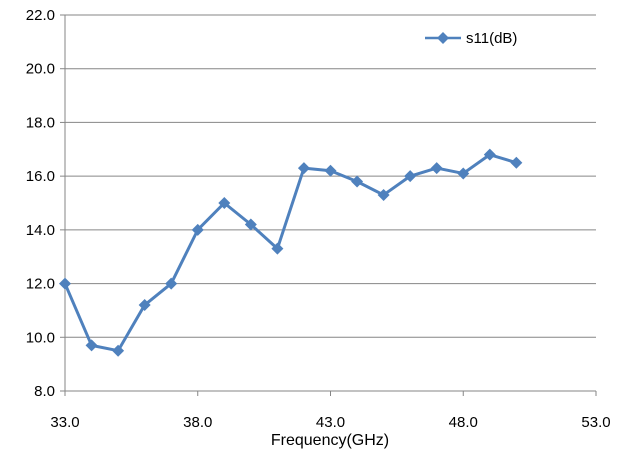 The width and height of the screenshot is (626, 456). Describe the element at coordinates (45, 203) in the screenshot. I see `y-axis-ticks: 8.0 10.0 12.0 14.0 16.0 18.0 20.0 22.0` at that location.